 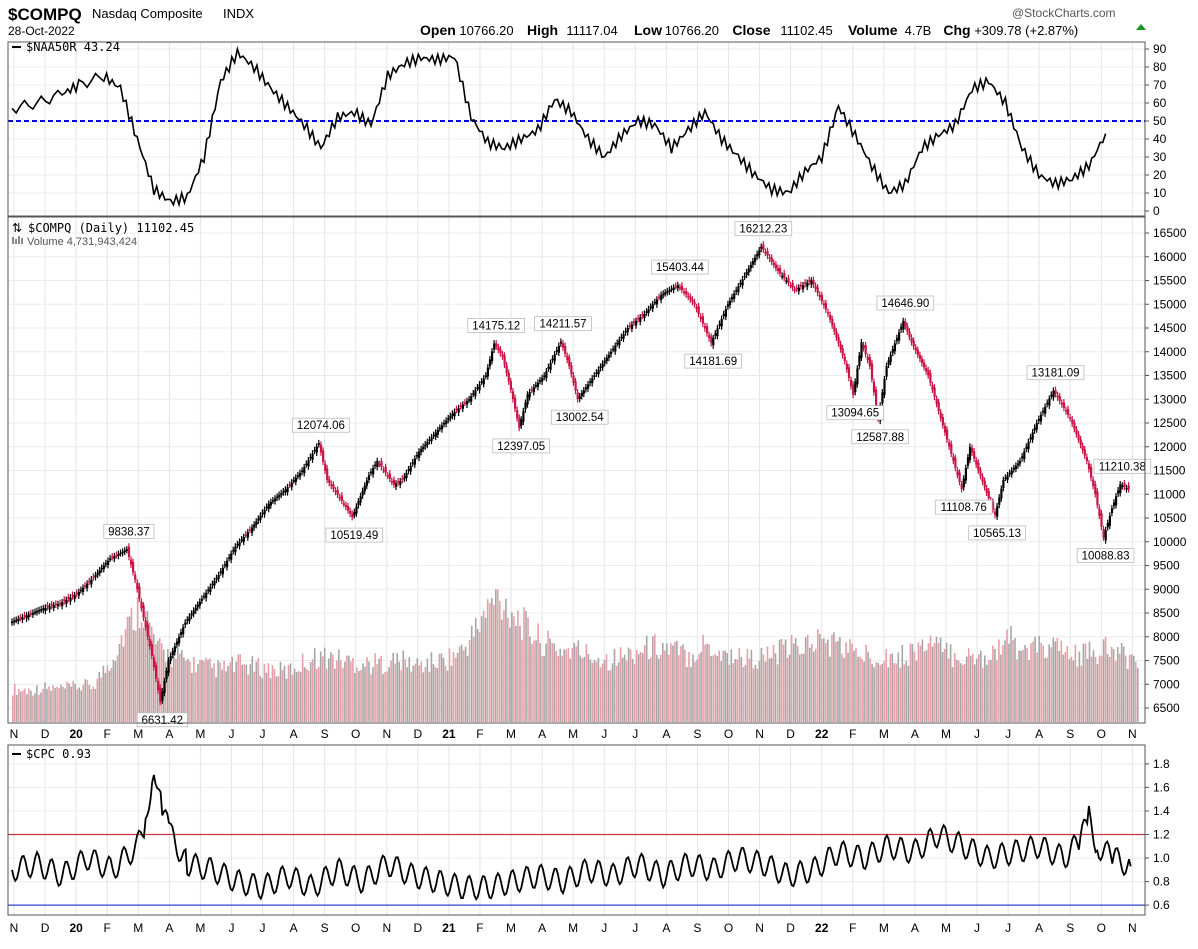 I want to click on y-tick-label: 10500, so click(x=1170, y=518).